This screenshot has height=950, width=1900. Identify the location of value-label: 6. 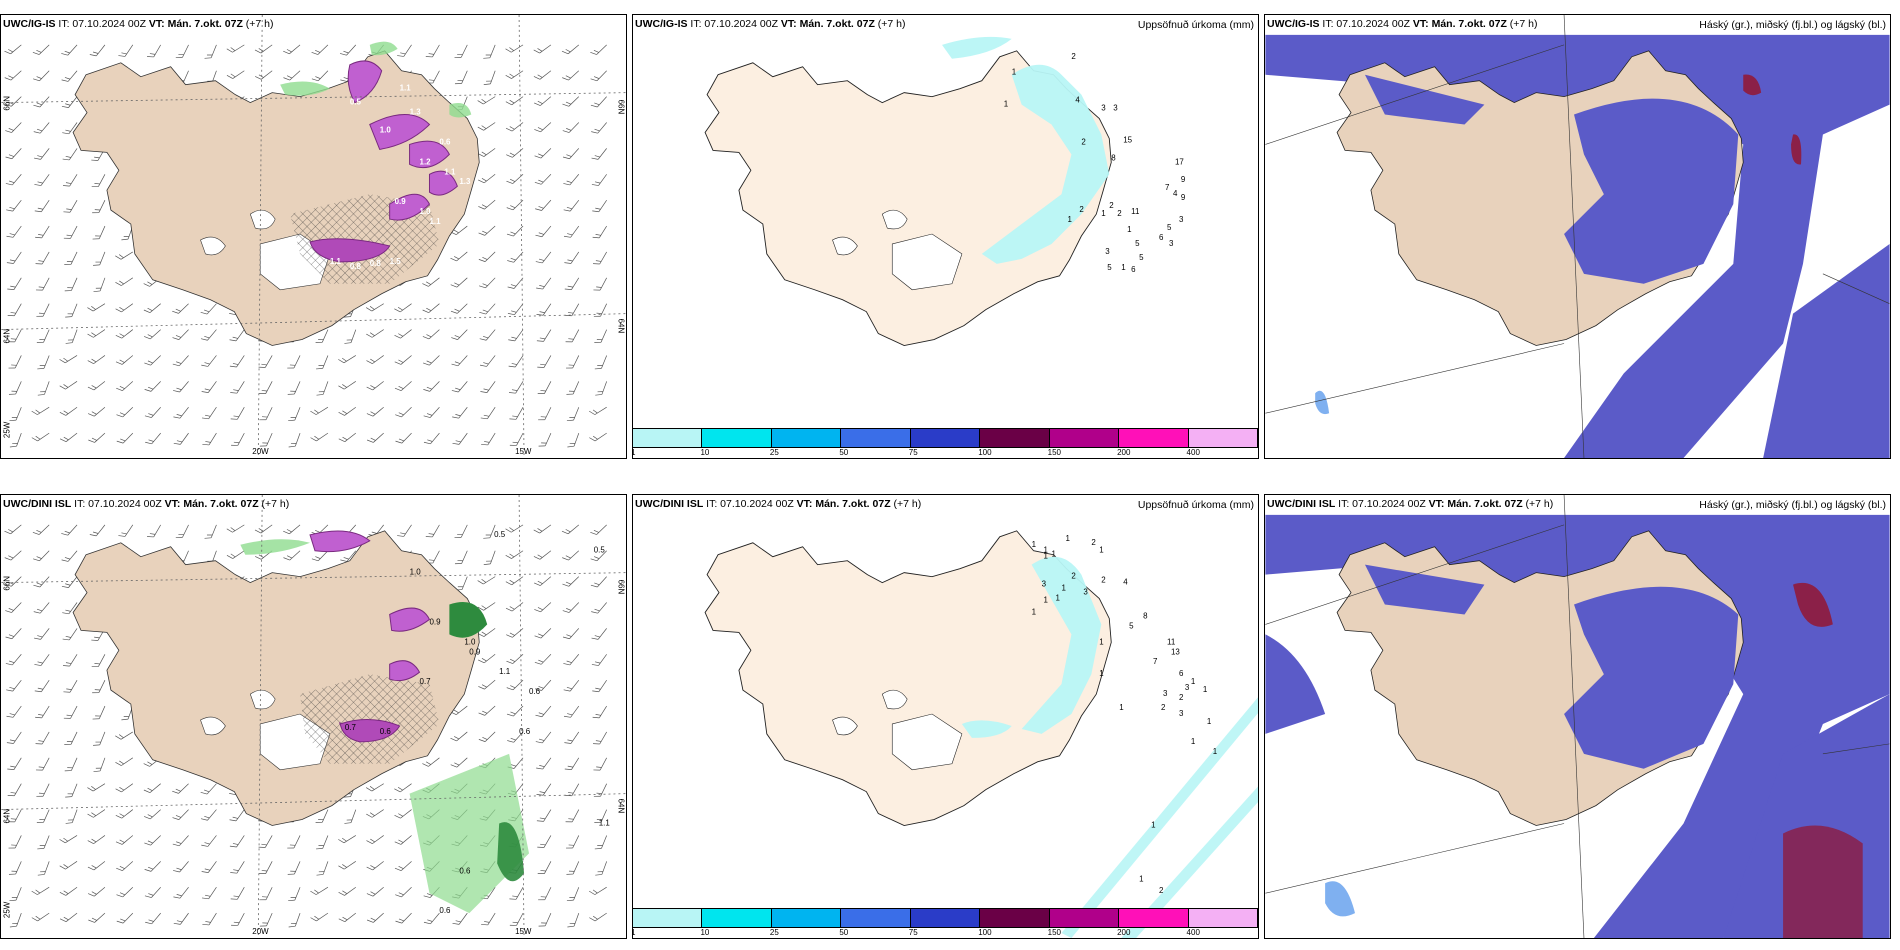
(1133, 269).